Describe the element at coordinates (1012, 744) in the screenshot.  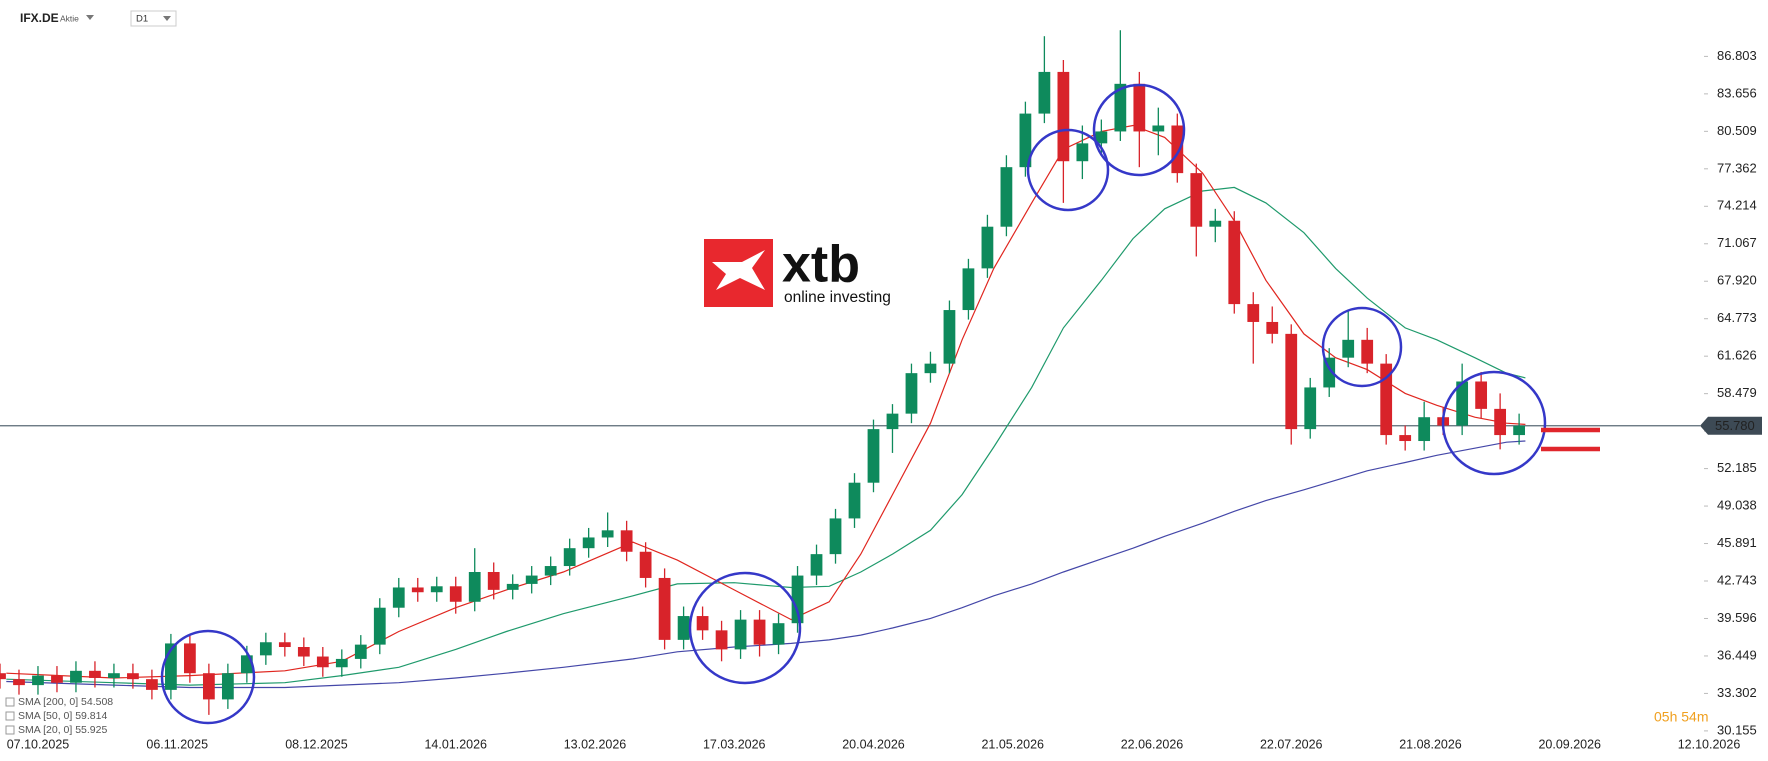
I see `x-tick-label: 21.05.2026` at that location.